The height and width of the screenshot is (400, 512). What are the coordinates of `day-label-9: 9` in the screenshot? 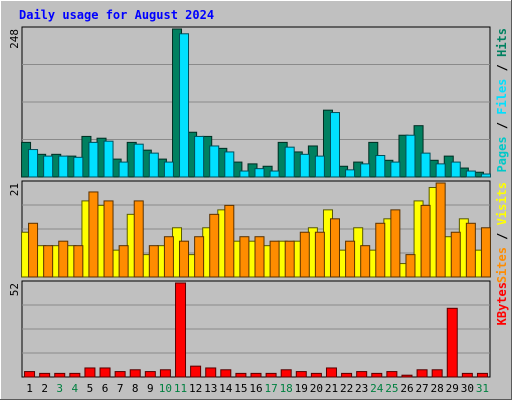 It's located at (150, 388).